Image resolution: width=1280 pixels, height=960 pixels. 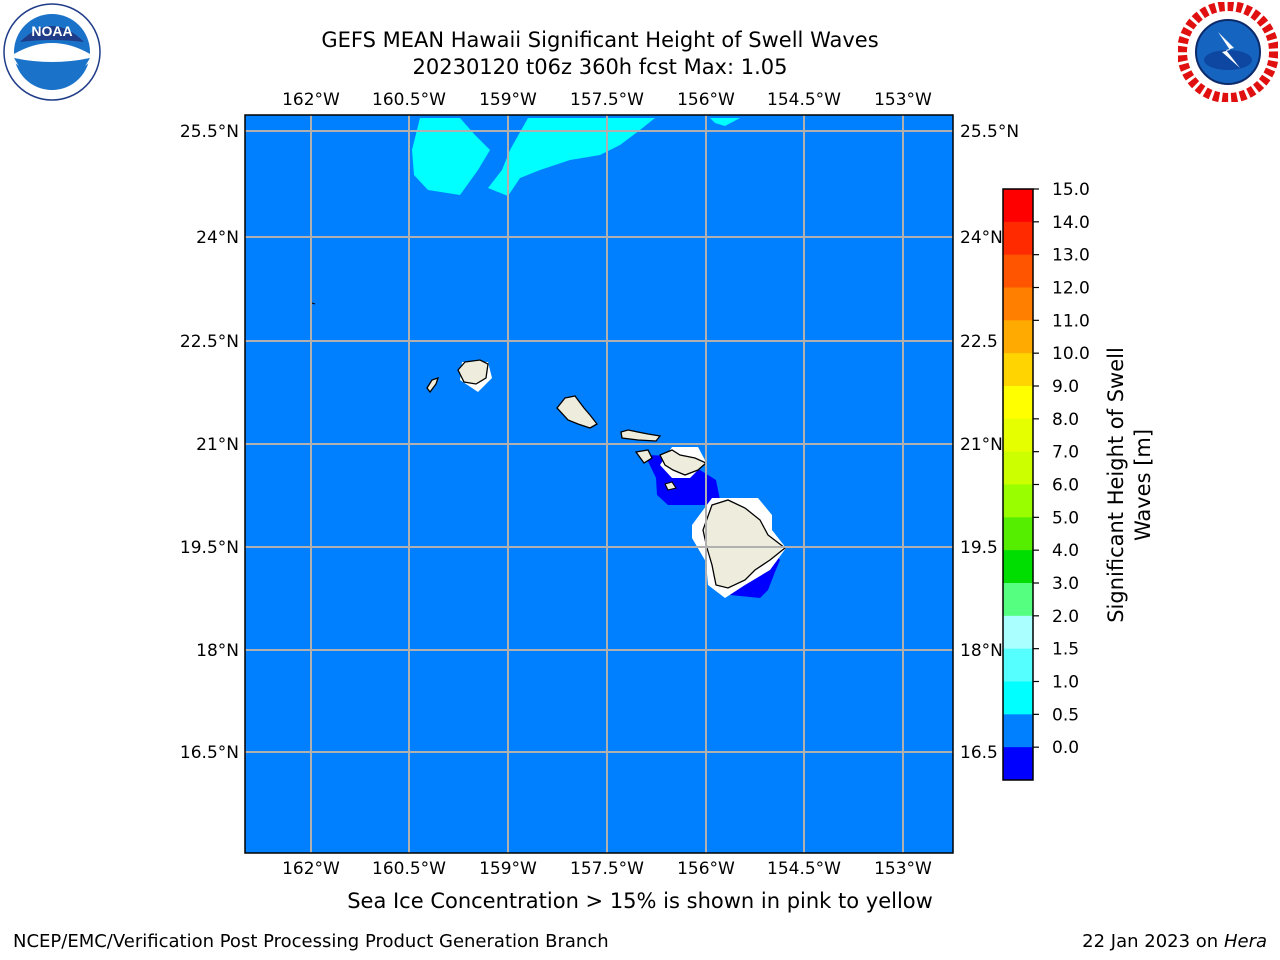 I want to click on colorbar-tick-label: 4.0, so click(x=1065, y=551).